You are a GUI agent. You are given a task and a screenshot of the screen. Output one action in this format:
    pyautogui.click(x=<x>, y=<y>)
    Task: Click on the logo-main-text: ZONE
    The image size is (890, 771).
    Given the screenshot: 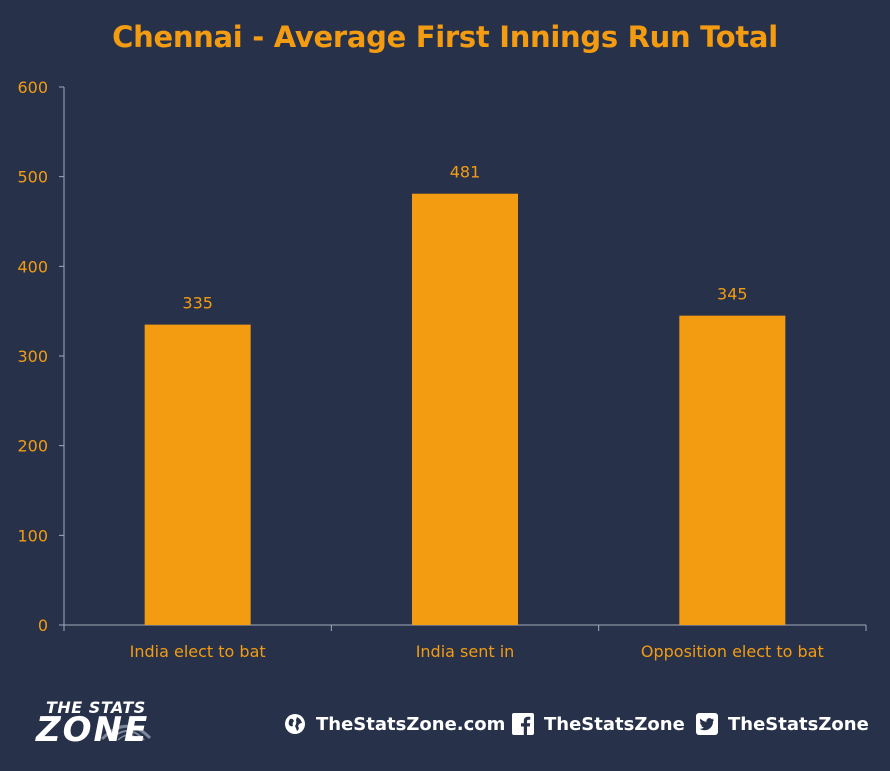 What is the action you would take?
    pyautogui.click(x=93, y=730)
    